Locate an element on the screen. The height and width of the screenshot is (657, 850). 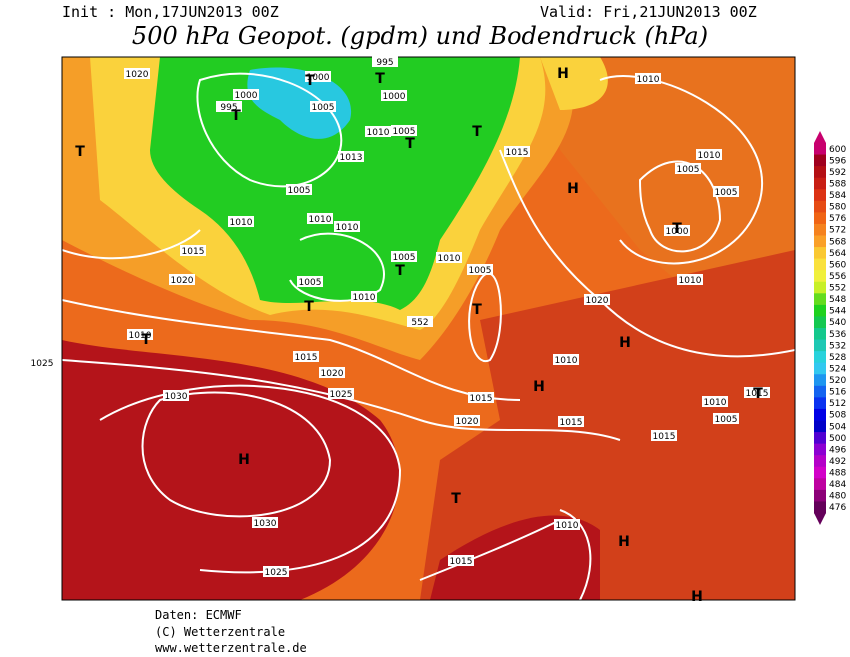
footer-url: www.wetterzentrale.de is located at coordinates (231, 648).